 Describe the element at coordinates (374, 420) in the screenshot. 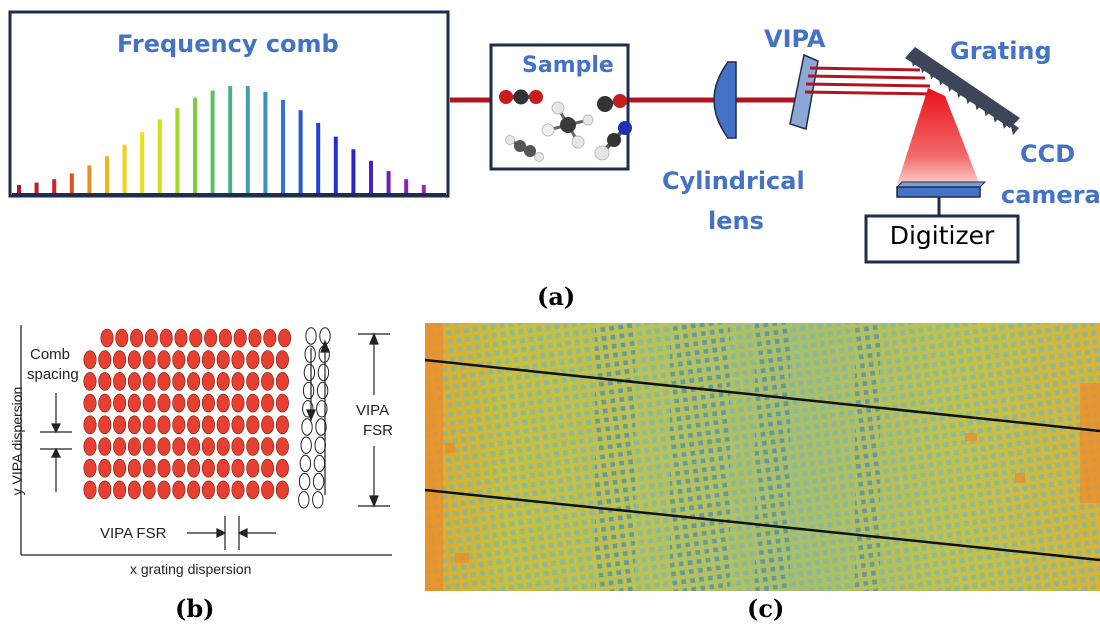

I see `vipa-fsr-vertical-indicator` at that location.